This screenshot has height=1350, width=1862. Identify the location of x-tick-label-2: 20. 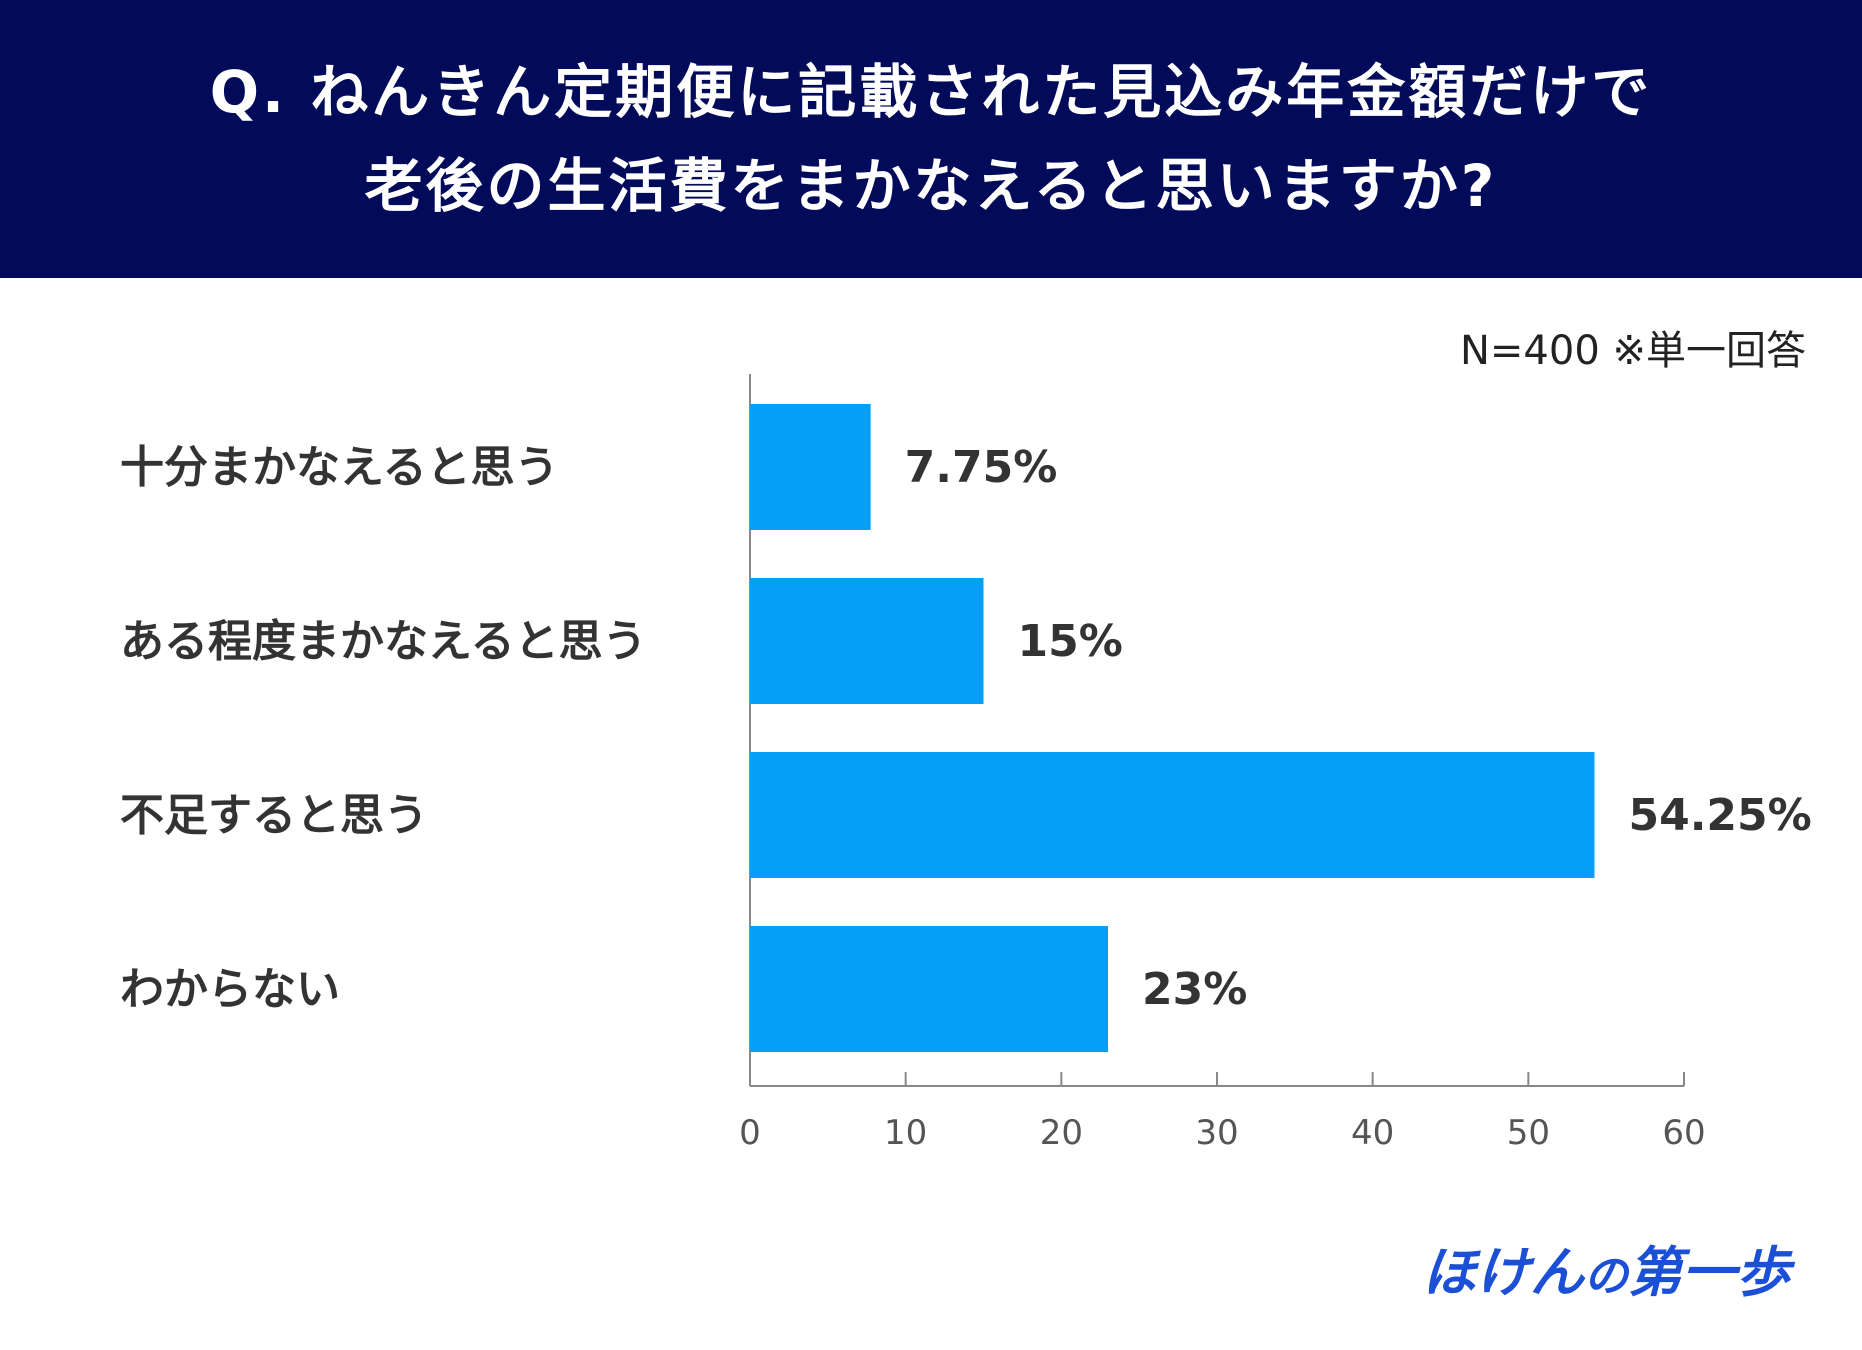
(1061, 1133).